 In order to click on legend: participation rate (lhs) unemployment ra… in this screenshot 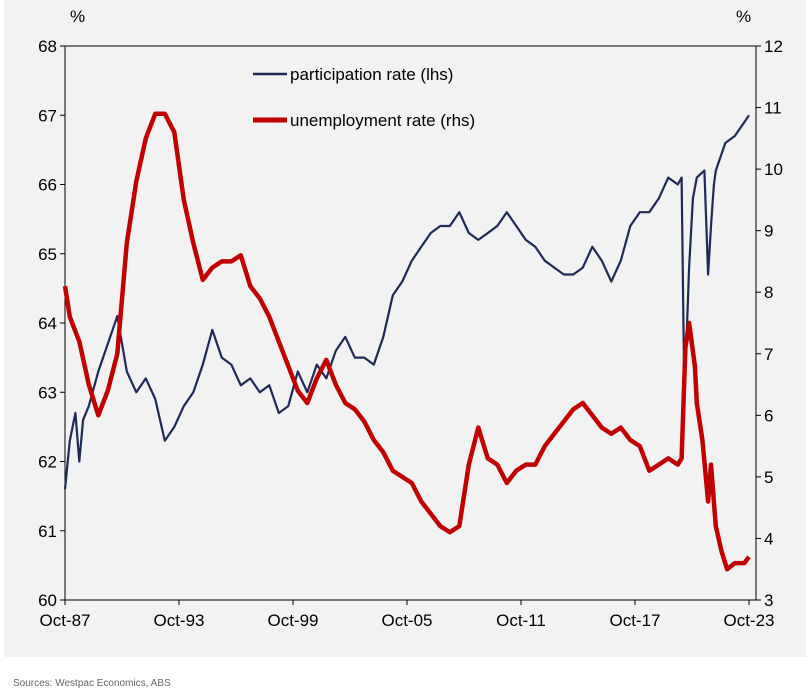, I will do `click(364, 97)`.